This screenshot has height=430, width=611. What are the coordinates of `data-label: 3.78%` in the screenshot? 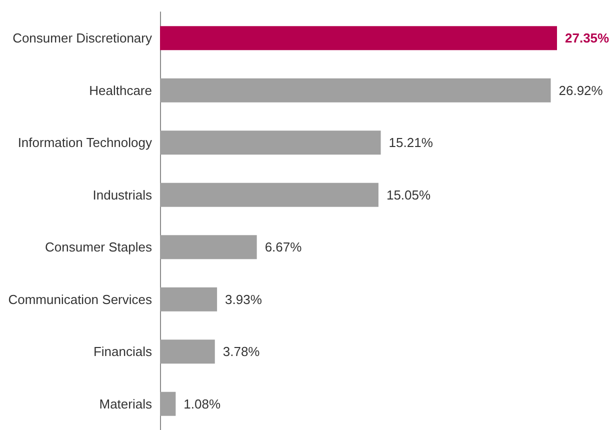 It's located at (241, 352).